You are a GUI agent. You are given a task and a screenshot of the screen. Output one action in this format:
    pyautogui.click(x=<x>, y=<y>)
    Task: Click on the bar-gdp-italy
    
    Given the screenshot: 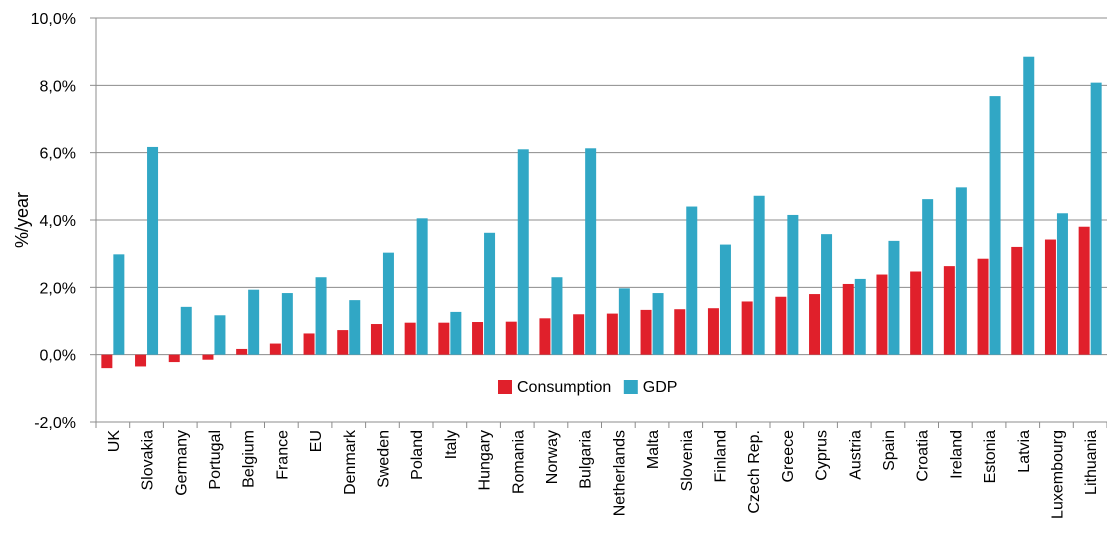 What is the action you would take?
    pyautogui.click(x=456, y=333)
    